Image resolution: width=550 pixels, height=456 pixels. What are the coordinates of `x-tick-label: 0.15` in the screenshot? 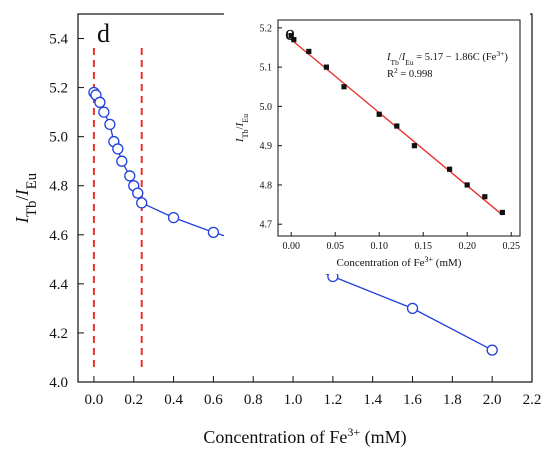 It's located at (423, 246).